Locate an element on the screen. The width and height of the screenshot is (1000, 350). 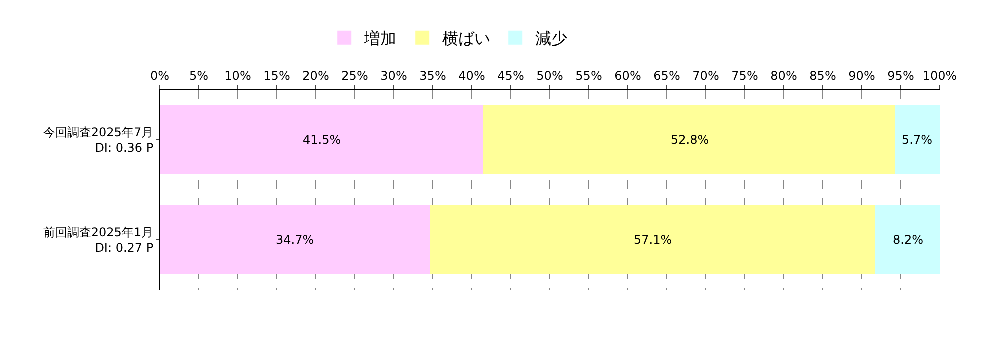
data-label: 57.1% is located at coordinates (653, 240).